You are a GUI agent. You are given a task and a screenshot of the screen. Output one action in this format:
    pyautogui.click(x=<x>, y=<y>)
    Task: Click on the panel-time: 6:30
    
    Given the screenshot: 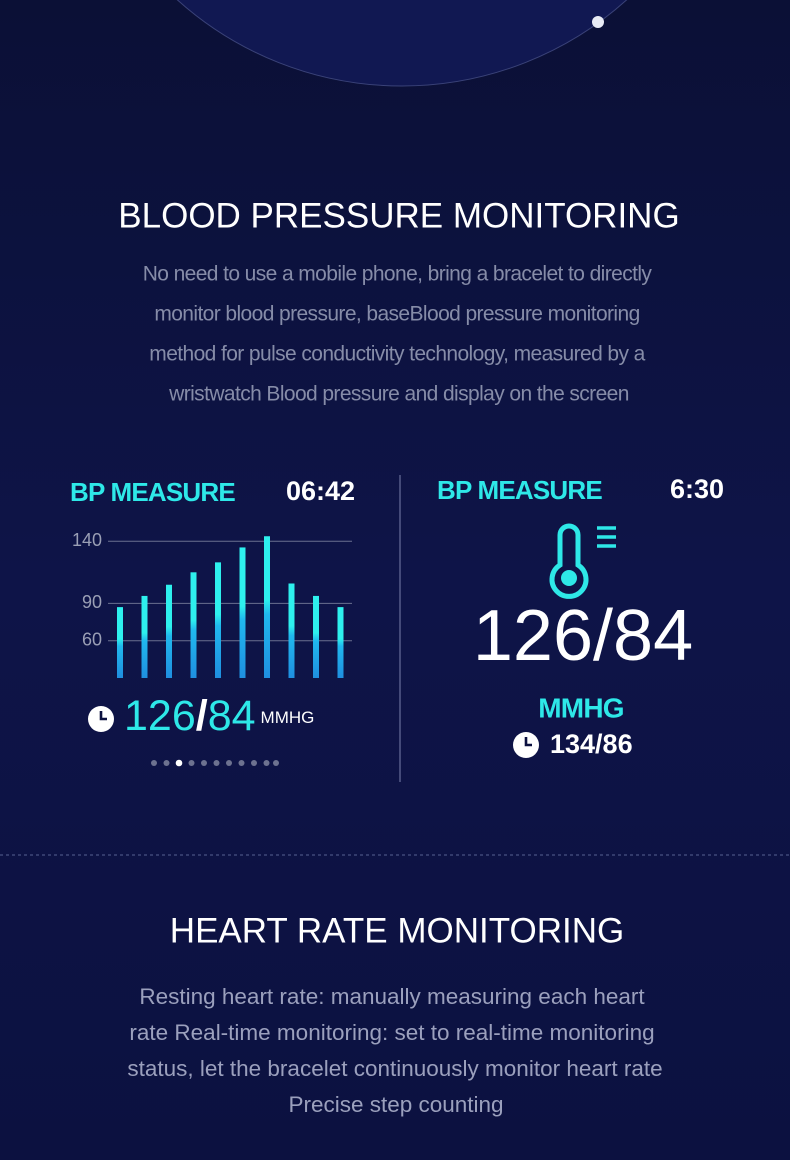 What is the action you would take?
    pyautogui.click(x=697, y=489)
    